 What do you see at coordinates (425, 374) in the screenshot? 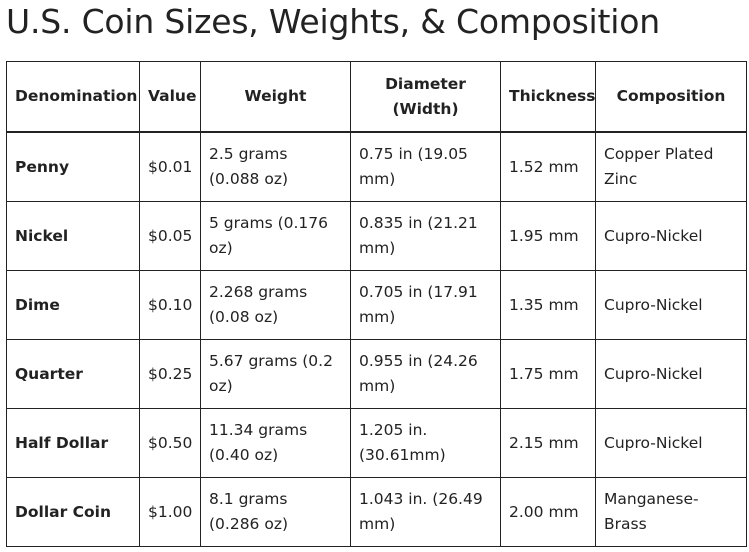
I see `cell-diameter: 0.955 in (24.26 mm)` at bounding box center [425, 374].